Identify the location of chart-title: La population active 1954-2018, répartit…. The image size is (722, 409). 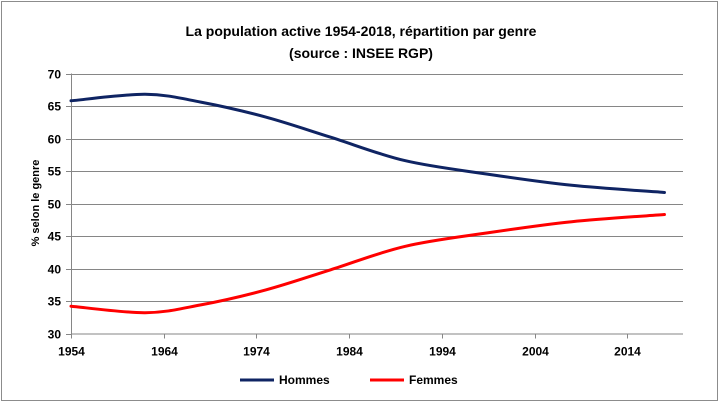
(361, 31).